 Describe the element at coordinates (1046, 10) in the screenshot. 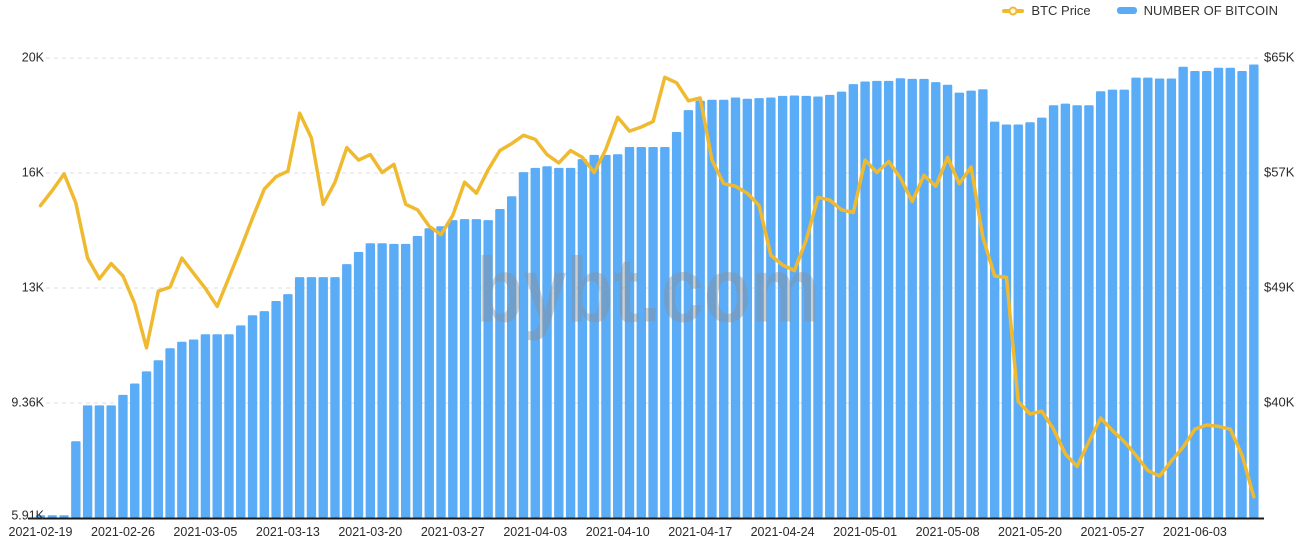

I see `legend-item-btc-price: BTC Price` at that location.